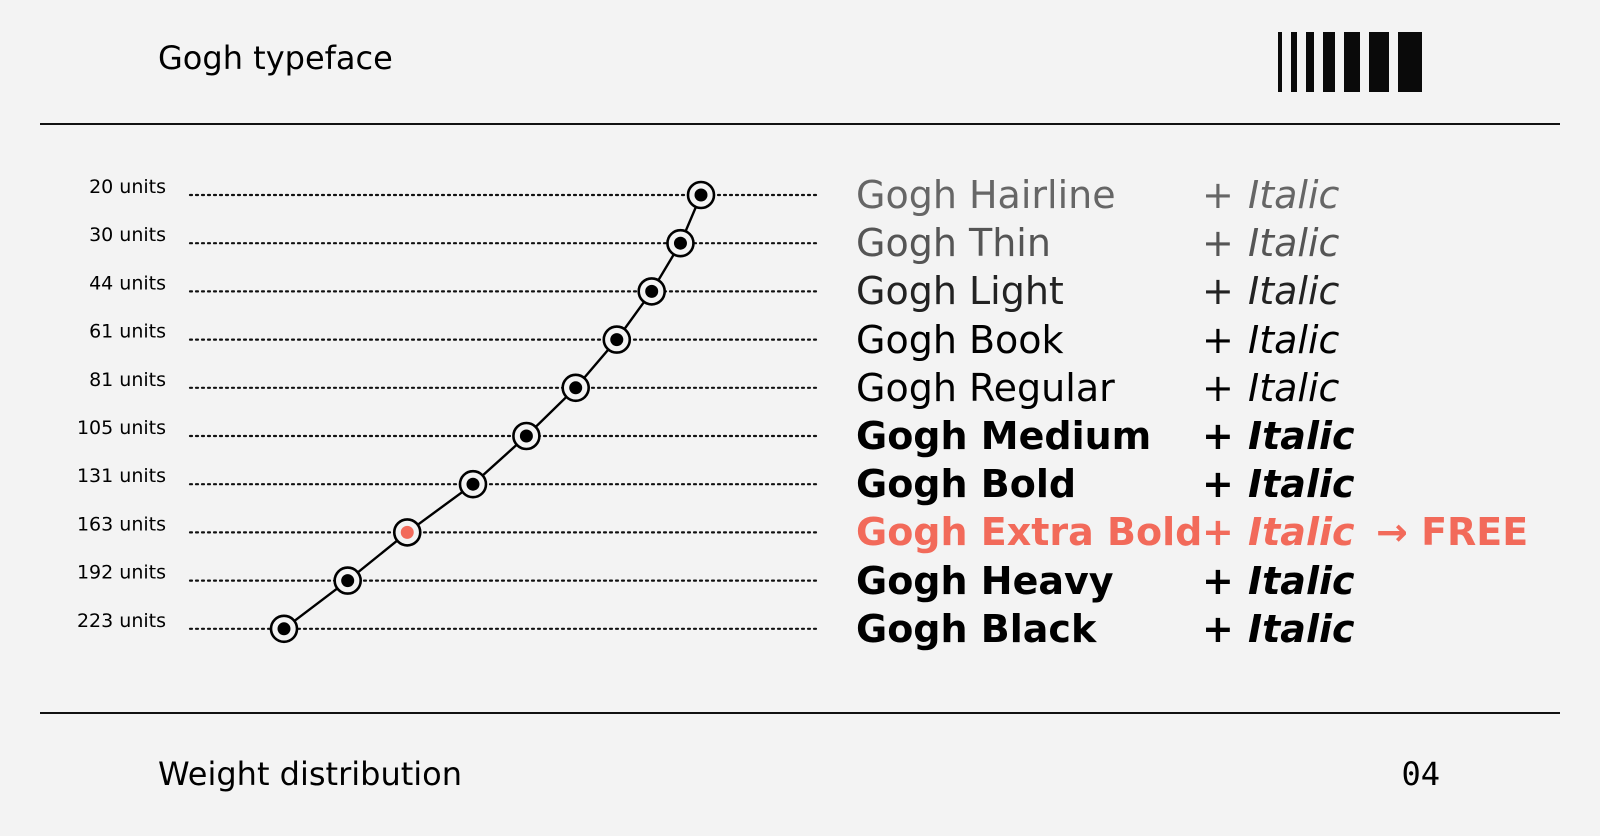 The image size is (1600, 836). I want to click on style-name: Gogh Black, so click(976, 628).